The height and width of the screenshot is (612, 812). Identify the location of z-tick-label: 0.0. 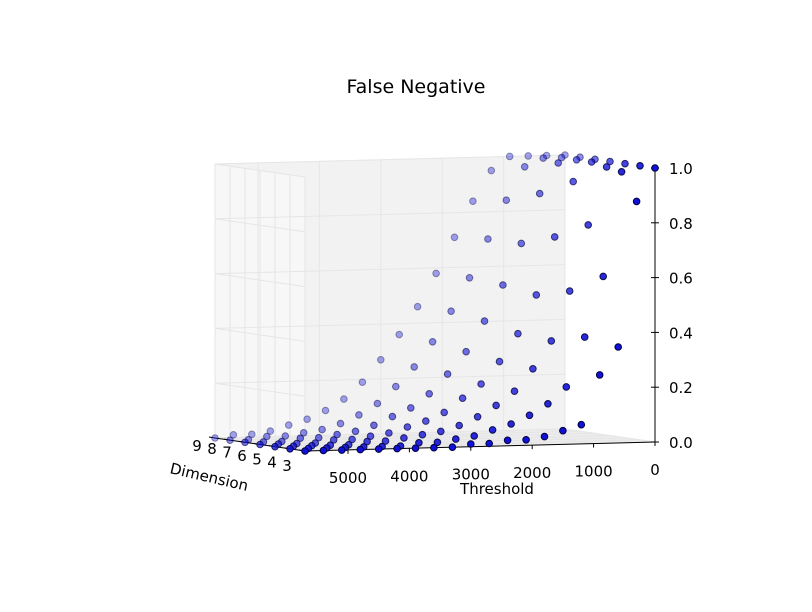
(681, 443).